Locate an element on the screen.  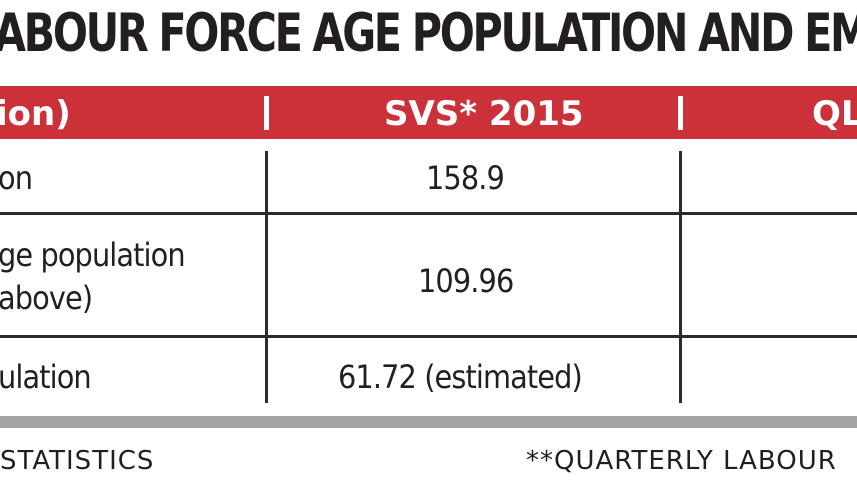
footer-source-left: STATISTICS is located at coordinates (77, 461).